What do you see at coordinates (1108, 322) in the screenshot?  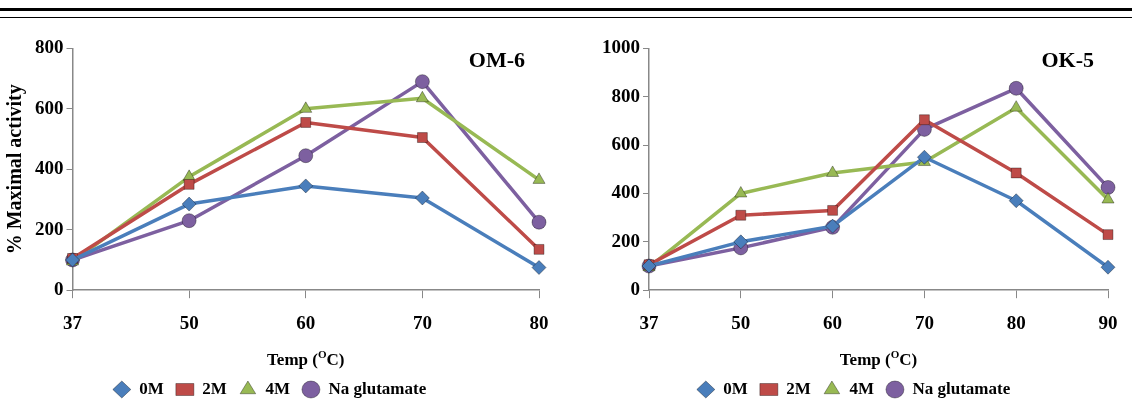 I see `x-tick-label: 90` at bounding box center [1108, 322].